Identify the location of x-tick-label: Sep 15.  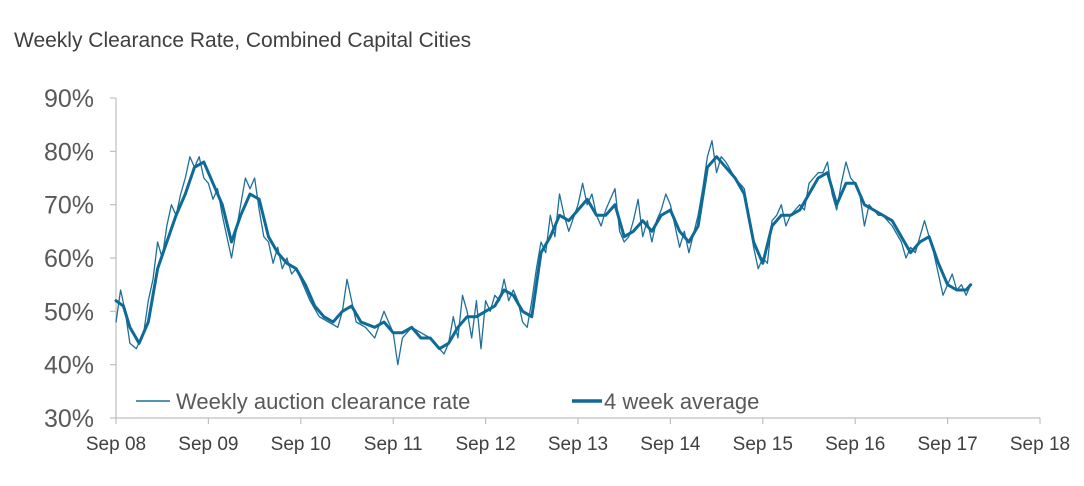
(763, 444).